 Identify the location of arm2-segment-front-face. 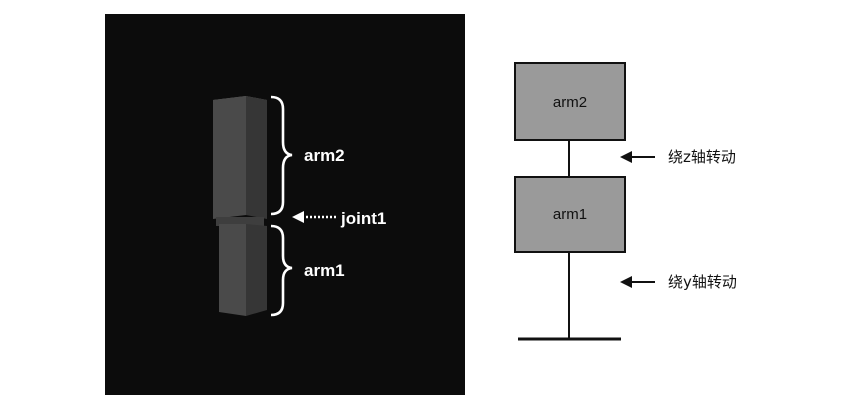
(229, 157).